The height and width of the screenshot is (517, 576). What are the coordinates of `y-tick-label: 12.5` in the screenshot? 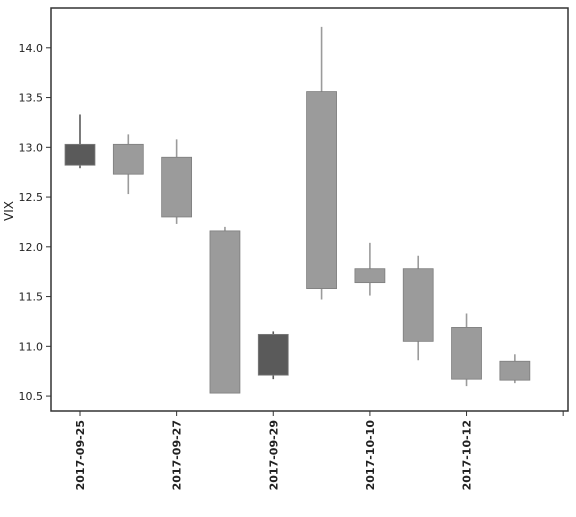 It's located at (31, 197).